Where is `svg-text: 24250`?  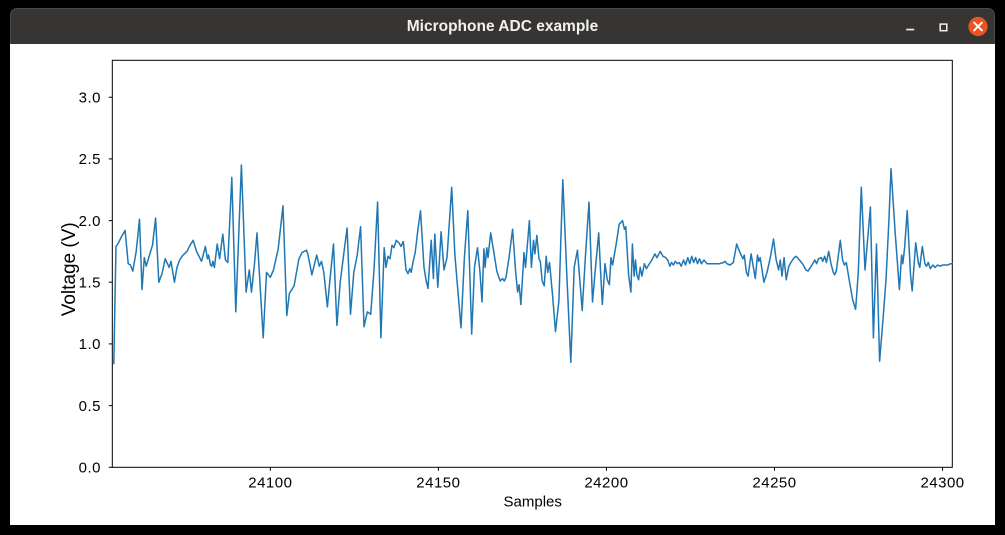
svg-text: 24250 is located at coordinates (774, 483).